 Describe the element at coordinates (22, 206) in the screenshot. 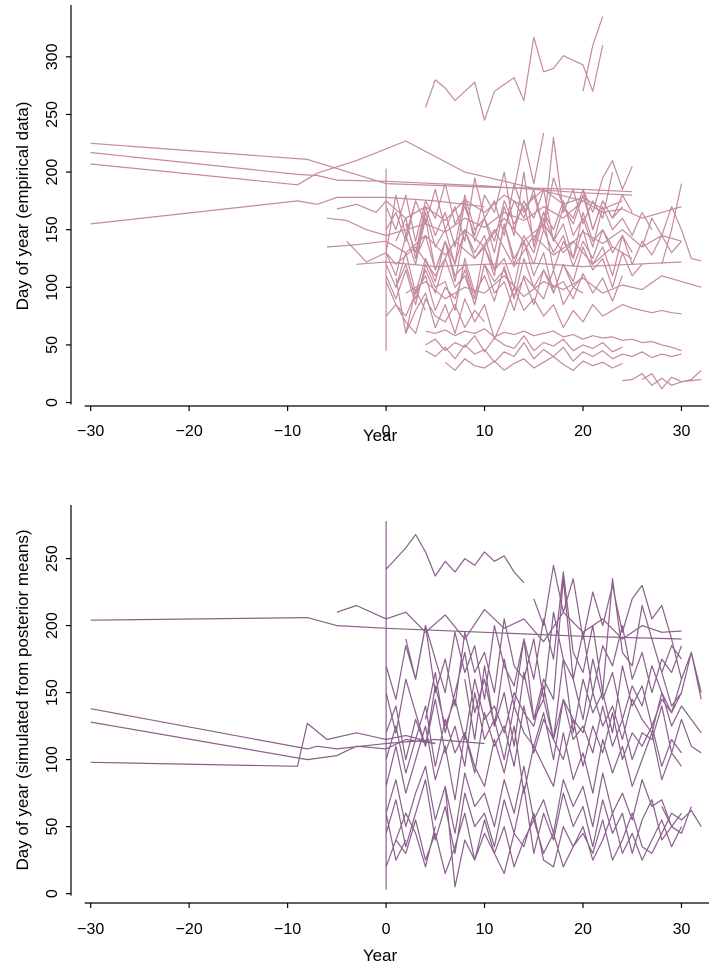

I see `y-axis-label-top: Day of year (empirical data)` at that location.